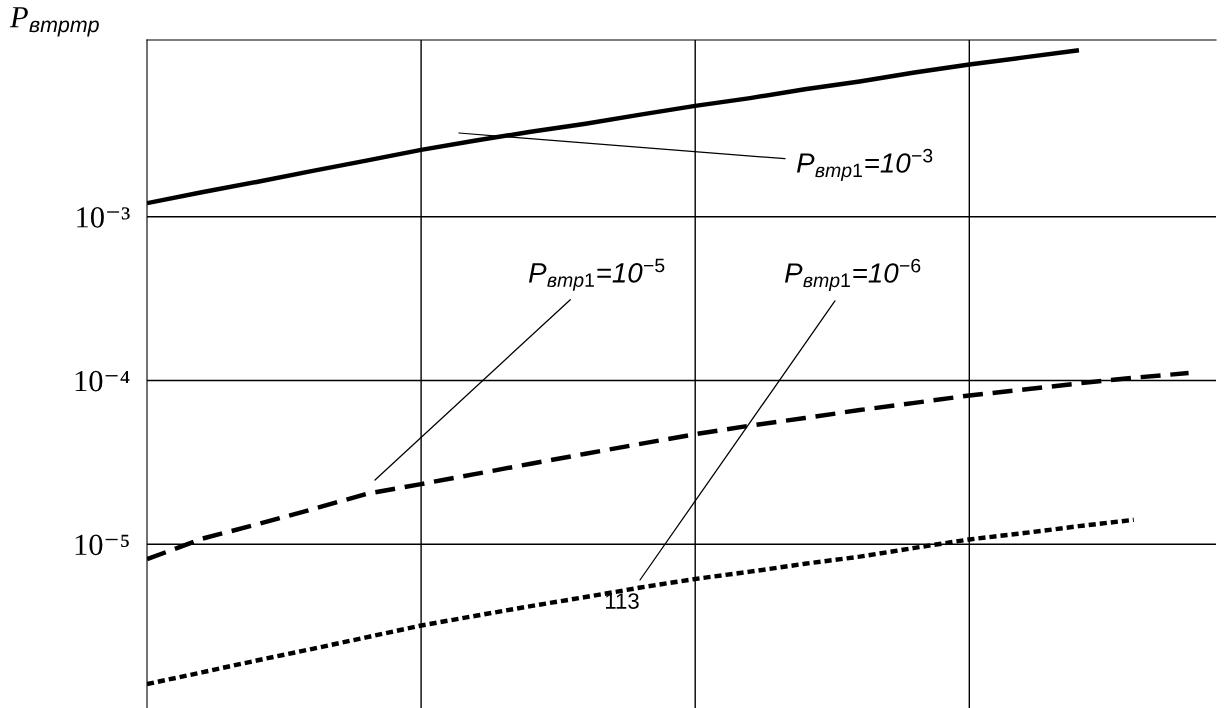 This screenshot has height=708, width=1227. What do you see at coordinates (596, 274) in the screenshot?
I see `annotation: P$_{втр1}$=10$^{−5}$` at bounding box center [596, 274].